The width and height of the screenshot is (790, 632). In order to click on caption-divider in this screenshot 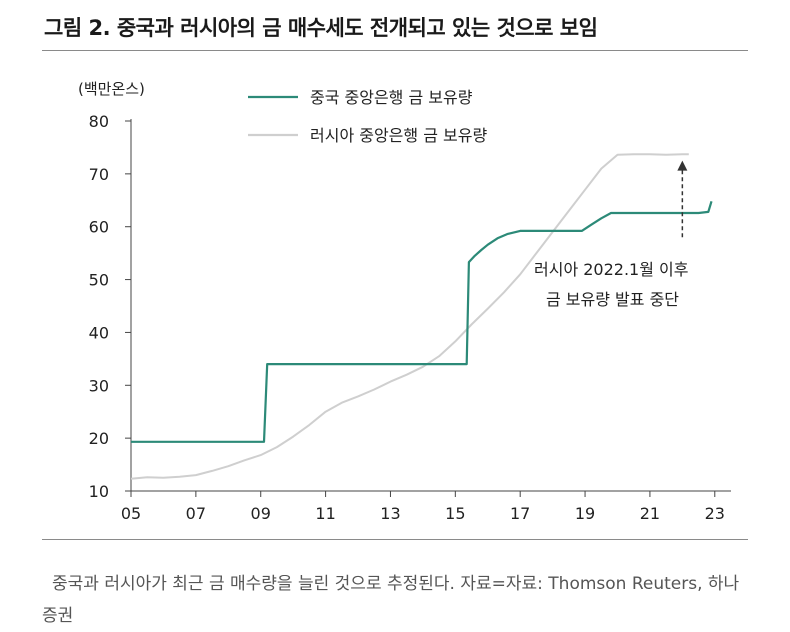, I will do `click(395, 539)`.